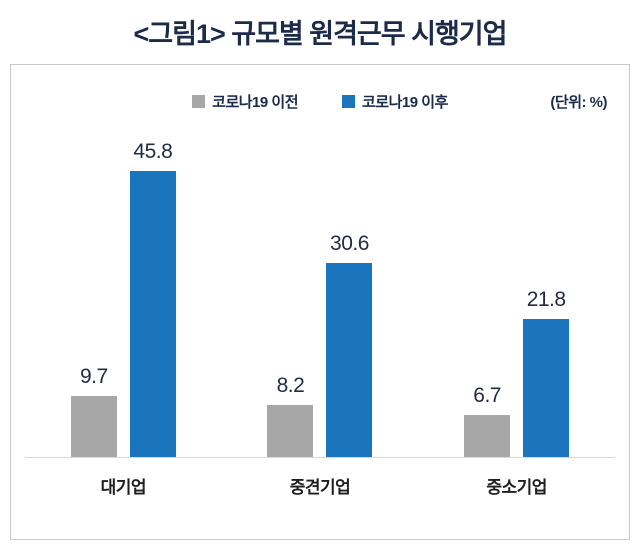  I want to click on bar-group: 8.2 30.6, so click(320, 298).